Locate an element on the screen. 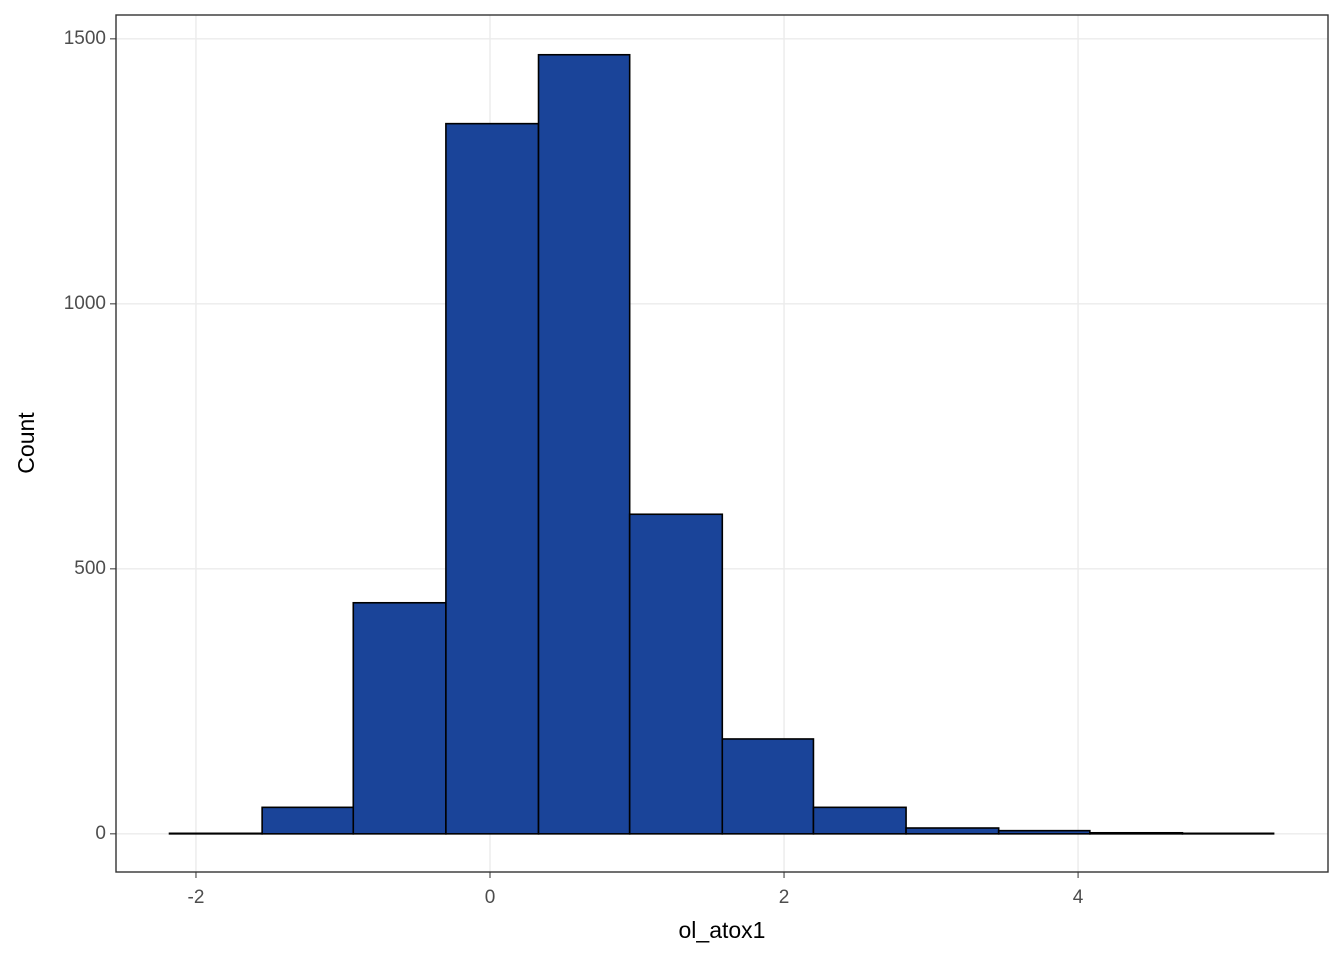 This screenshot has width=1344, height=960. y-tick-label: 0 is located at coordinates (100, 833).